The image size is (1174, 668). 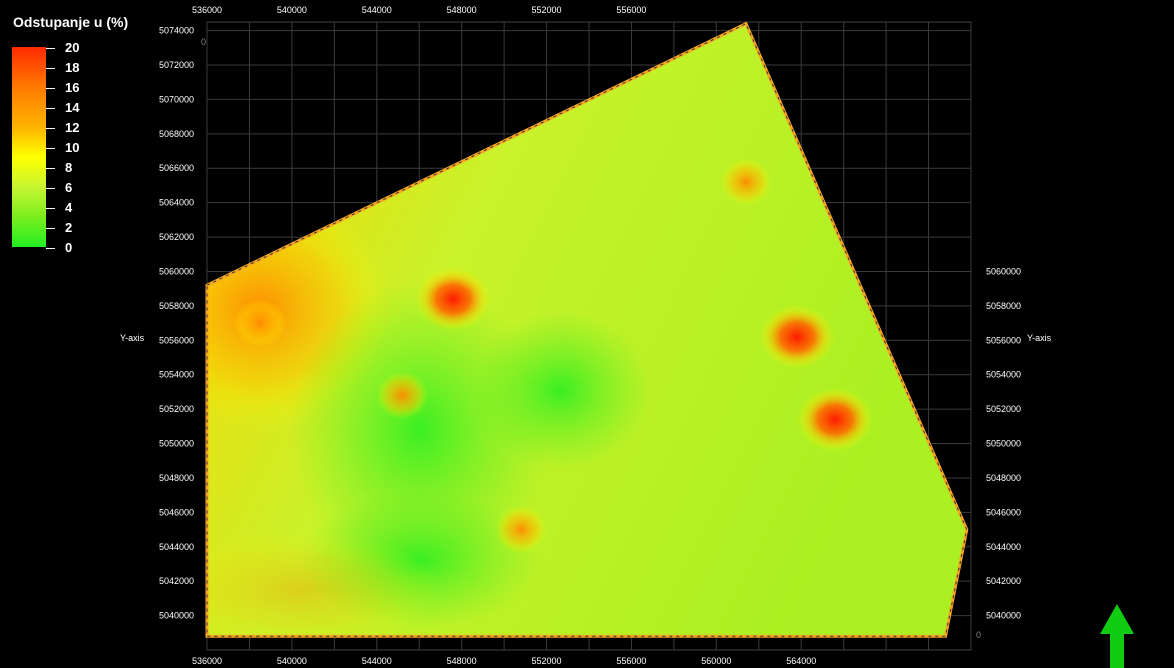 What do you see at coordinates (1003, 271) in the screenshot?
I see `y-tick-label-right: 5060000` at bounding box center [1003, 271].